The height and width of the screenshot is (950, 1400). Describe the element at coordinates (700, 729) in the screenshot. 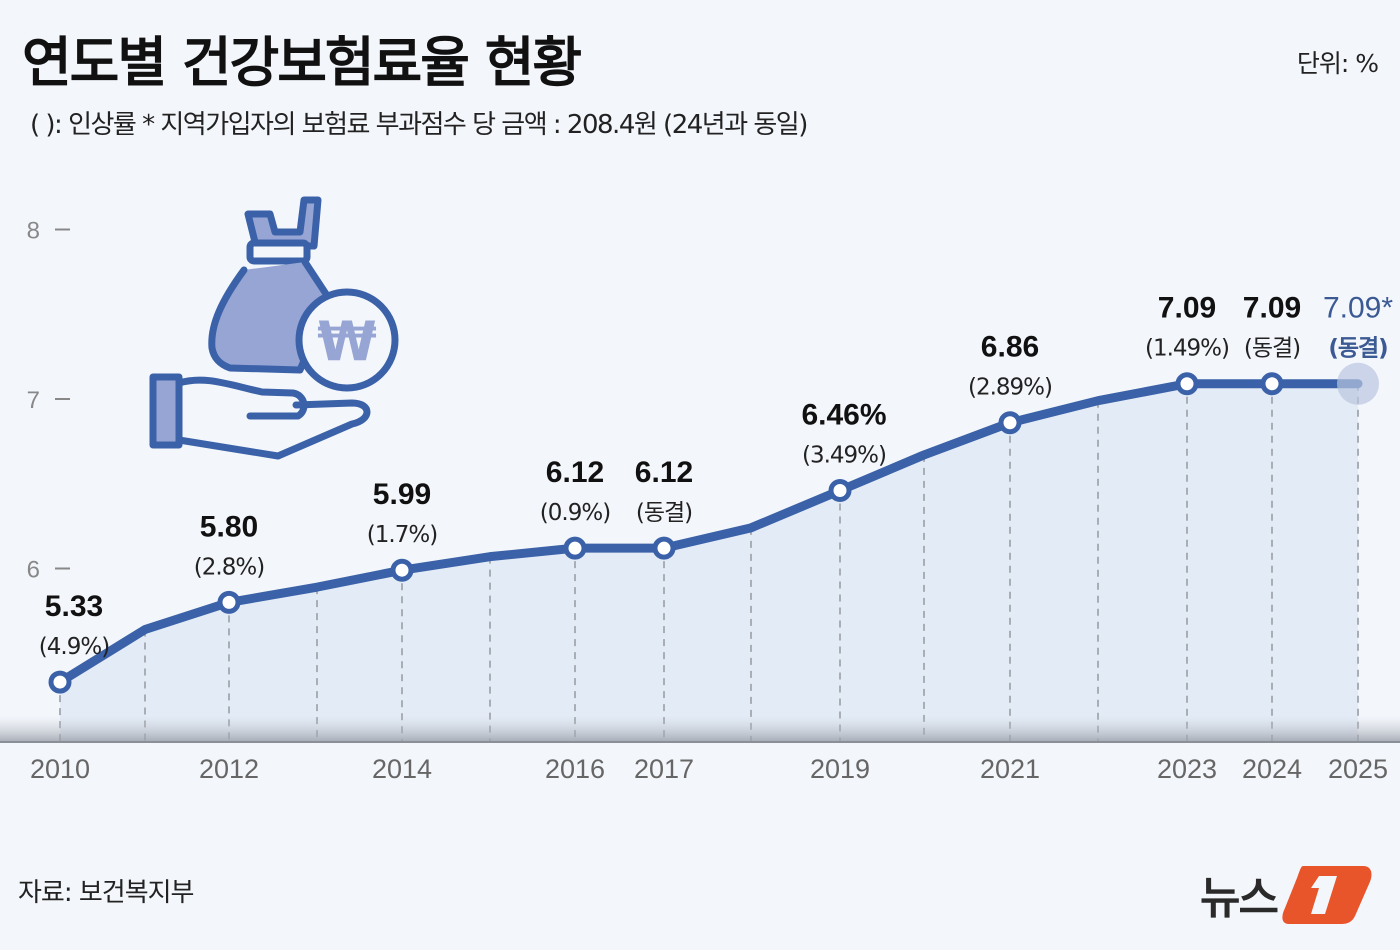

I see `baseline-shadow` at that location.